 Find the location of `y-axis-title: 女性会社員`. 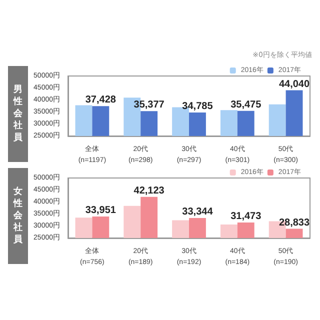

y-axis-title: 女性会社員 is located at coordinates (18, 216).